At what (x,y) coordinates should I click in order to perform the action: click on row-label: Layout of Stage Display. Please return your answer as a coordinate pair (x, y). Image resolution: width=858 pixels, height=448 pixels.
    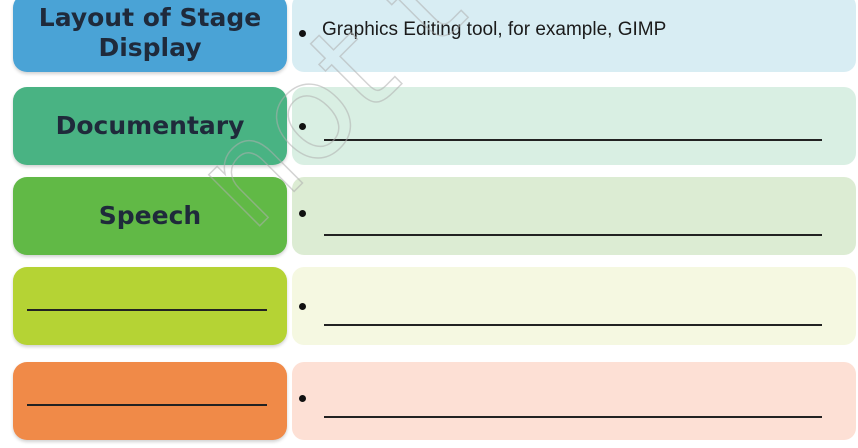
    Looking at the image, I should click on (150, 32).